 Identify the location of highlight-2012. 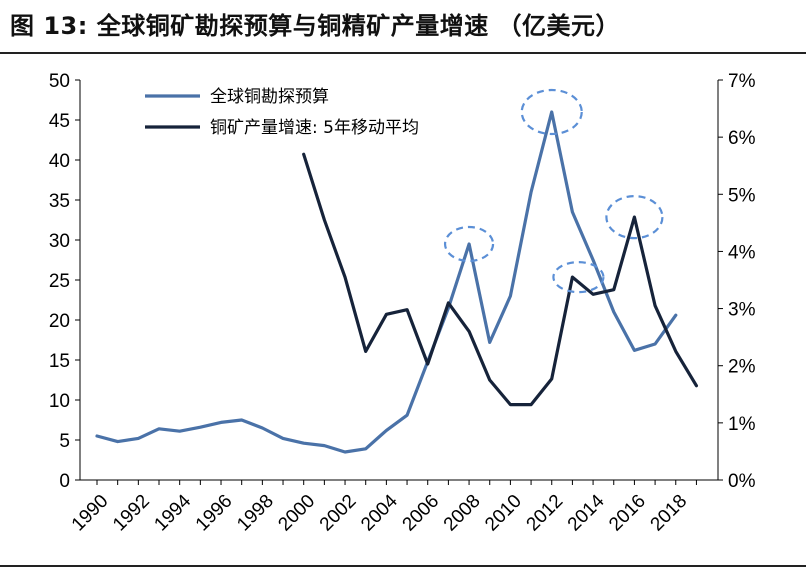
(551, 112).